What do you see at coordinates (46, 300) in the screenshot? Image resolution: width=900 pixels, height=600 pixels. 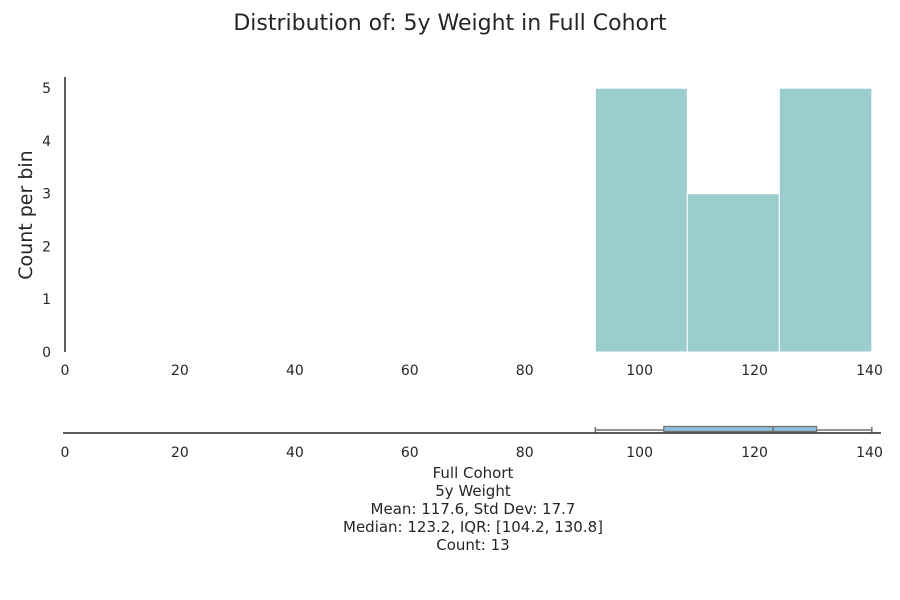 I see `y-tick-label-1: 1` at bounding box center [46, 300].